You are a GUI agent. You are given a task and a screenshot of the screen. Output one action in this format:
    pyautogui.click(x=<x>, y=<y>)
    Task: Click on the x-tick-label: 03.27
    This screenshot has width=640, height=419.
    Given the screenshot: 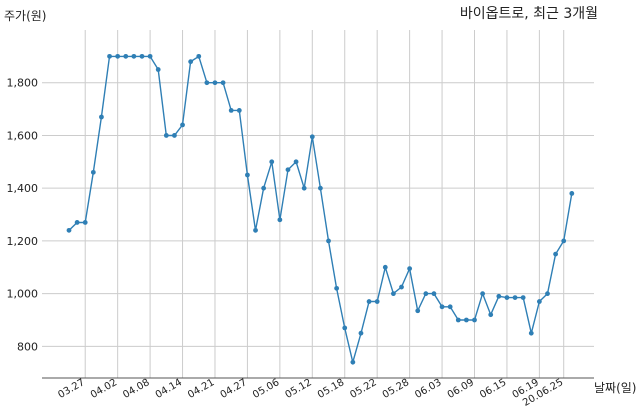 What is the action you would take?
    pyautogui.click(x=71, y=389)
    